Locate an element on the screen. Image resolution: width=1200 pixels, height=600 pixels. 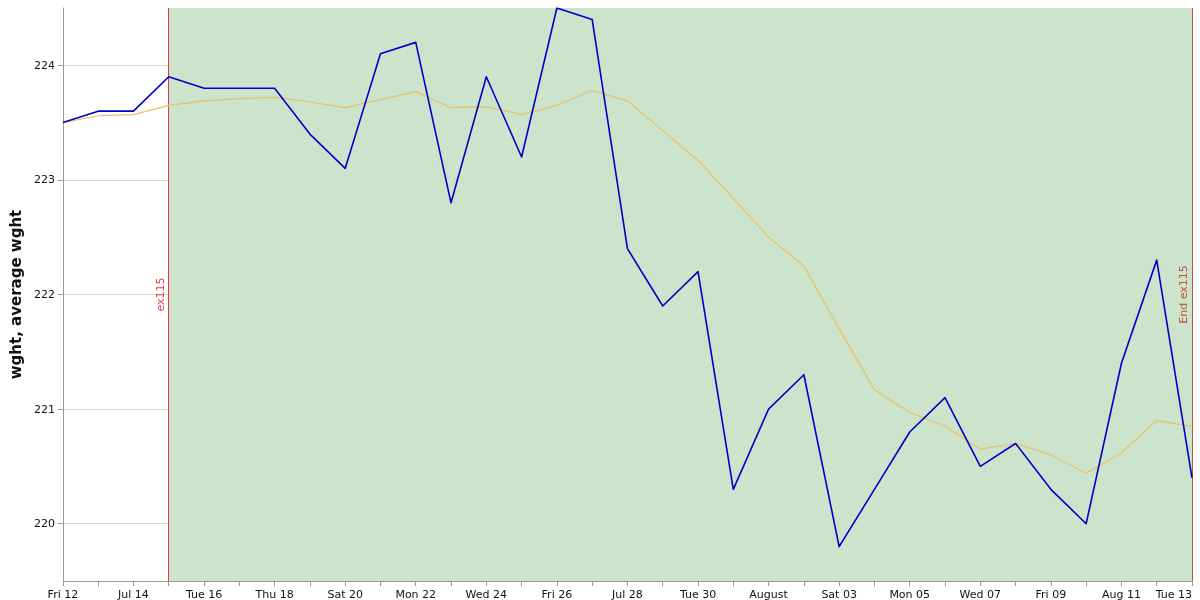
y-axis-title: wght, average wght is located at coordinates (15, 294).